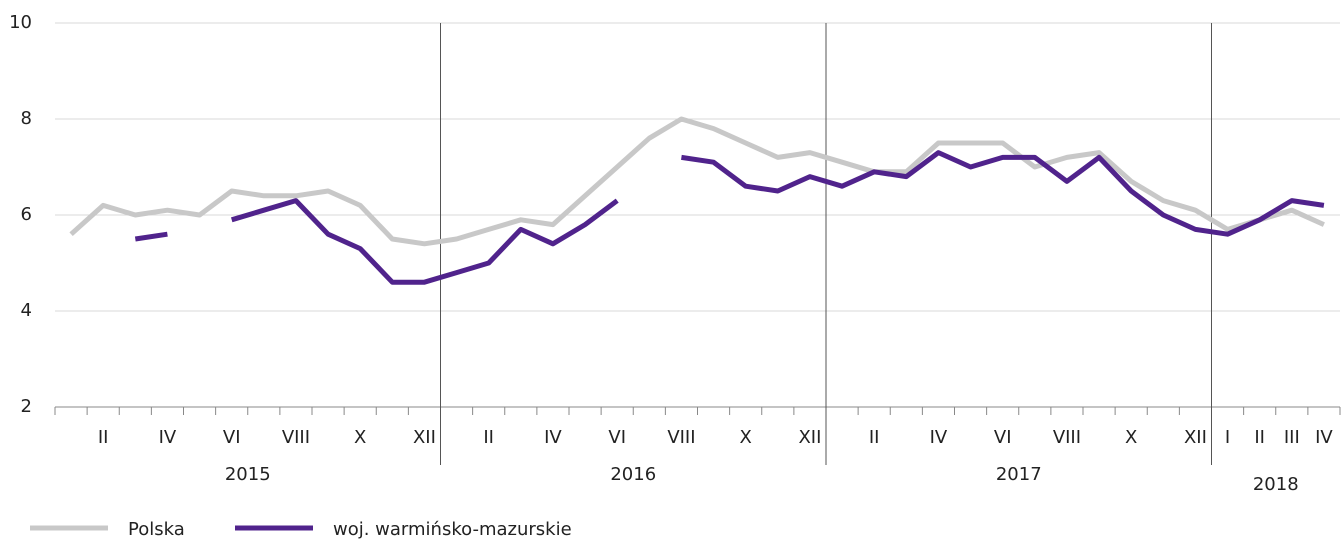 The width and height of the screenshot is (1344, 541). What do you see at coordinates (248, 474) in the screenshot?
I see `year-label: 2015` at bounding box center [248, 474].